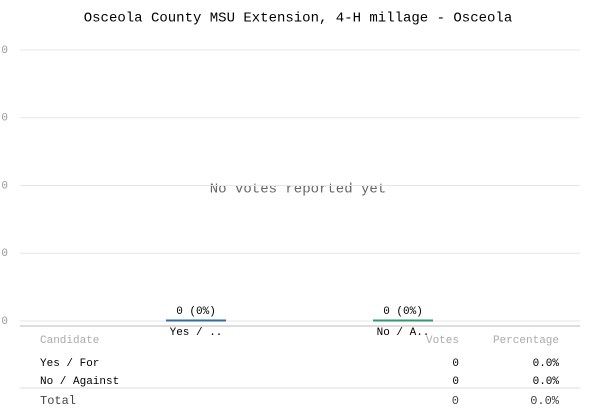 The image size is (600, 416). I want to click on x-tick-label: No / A.., so click(403, 333).